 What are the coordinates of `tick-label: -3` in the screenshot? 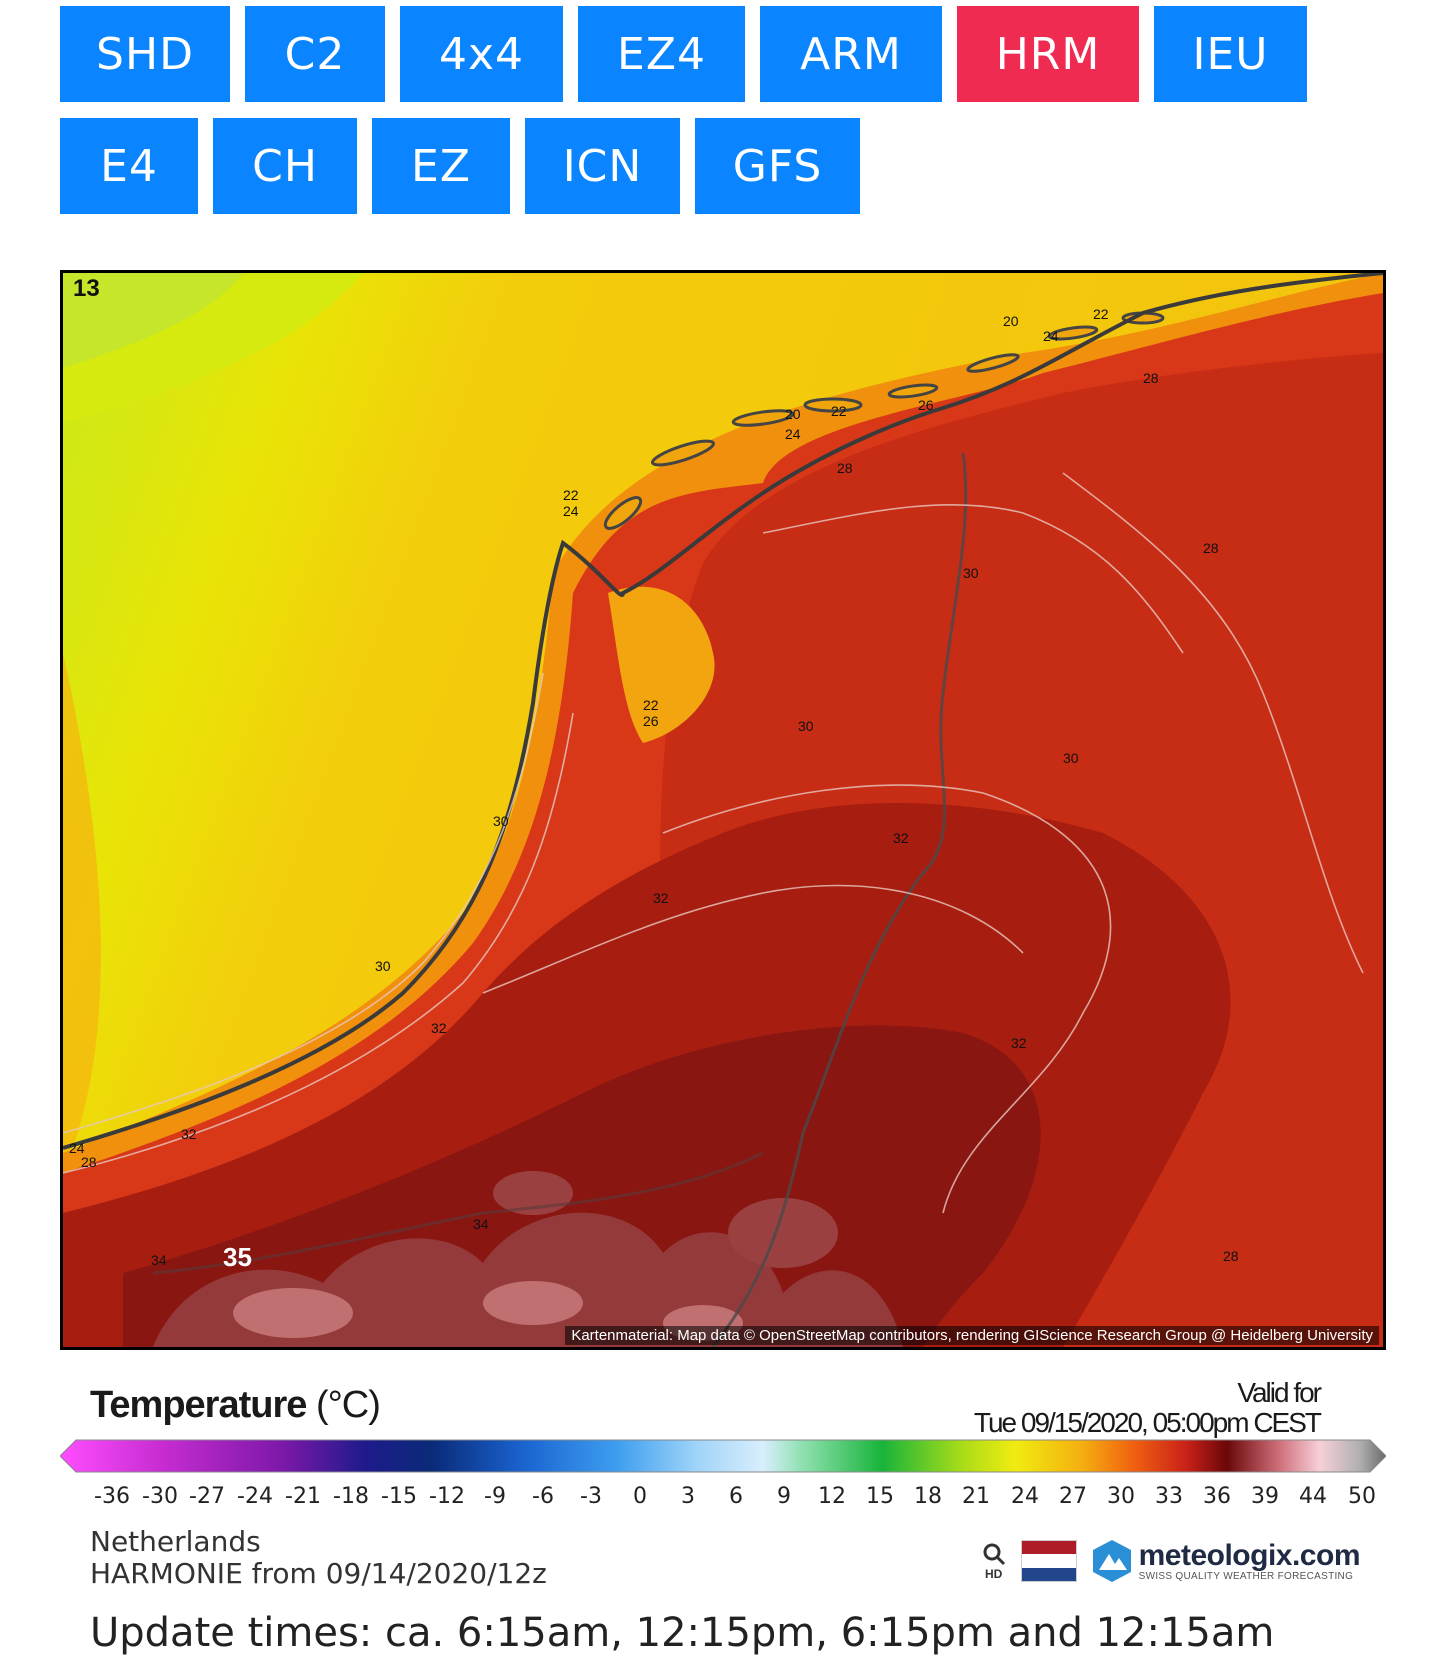 It's located at (591, 1496).